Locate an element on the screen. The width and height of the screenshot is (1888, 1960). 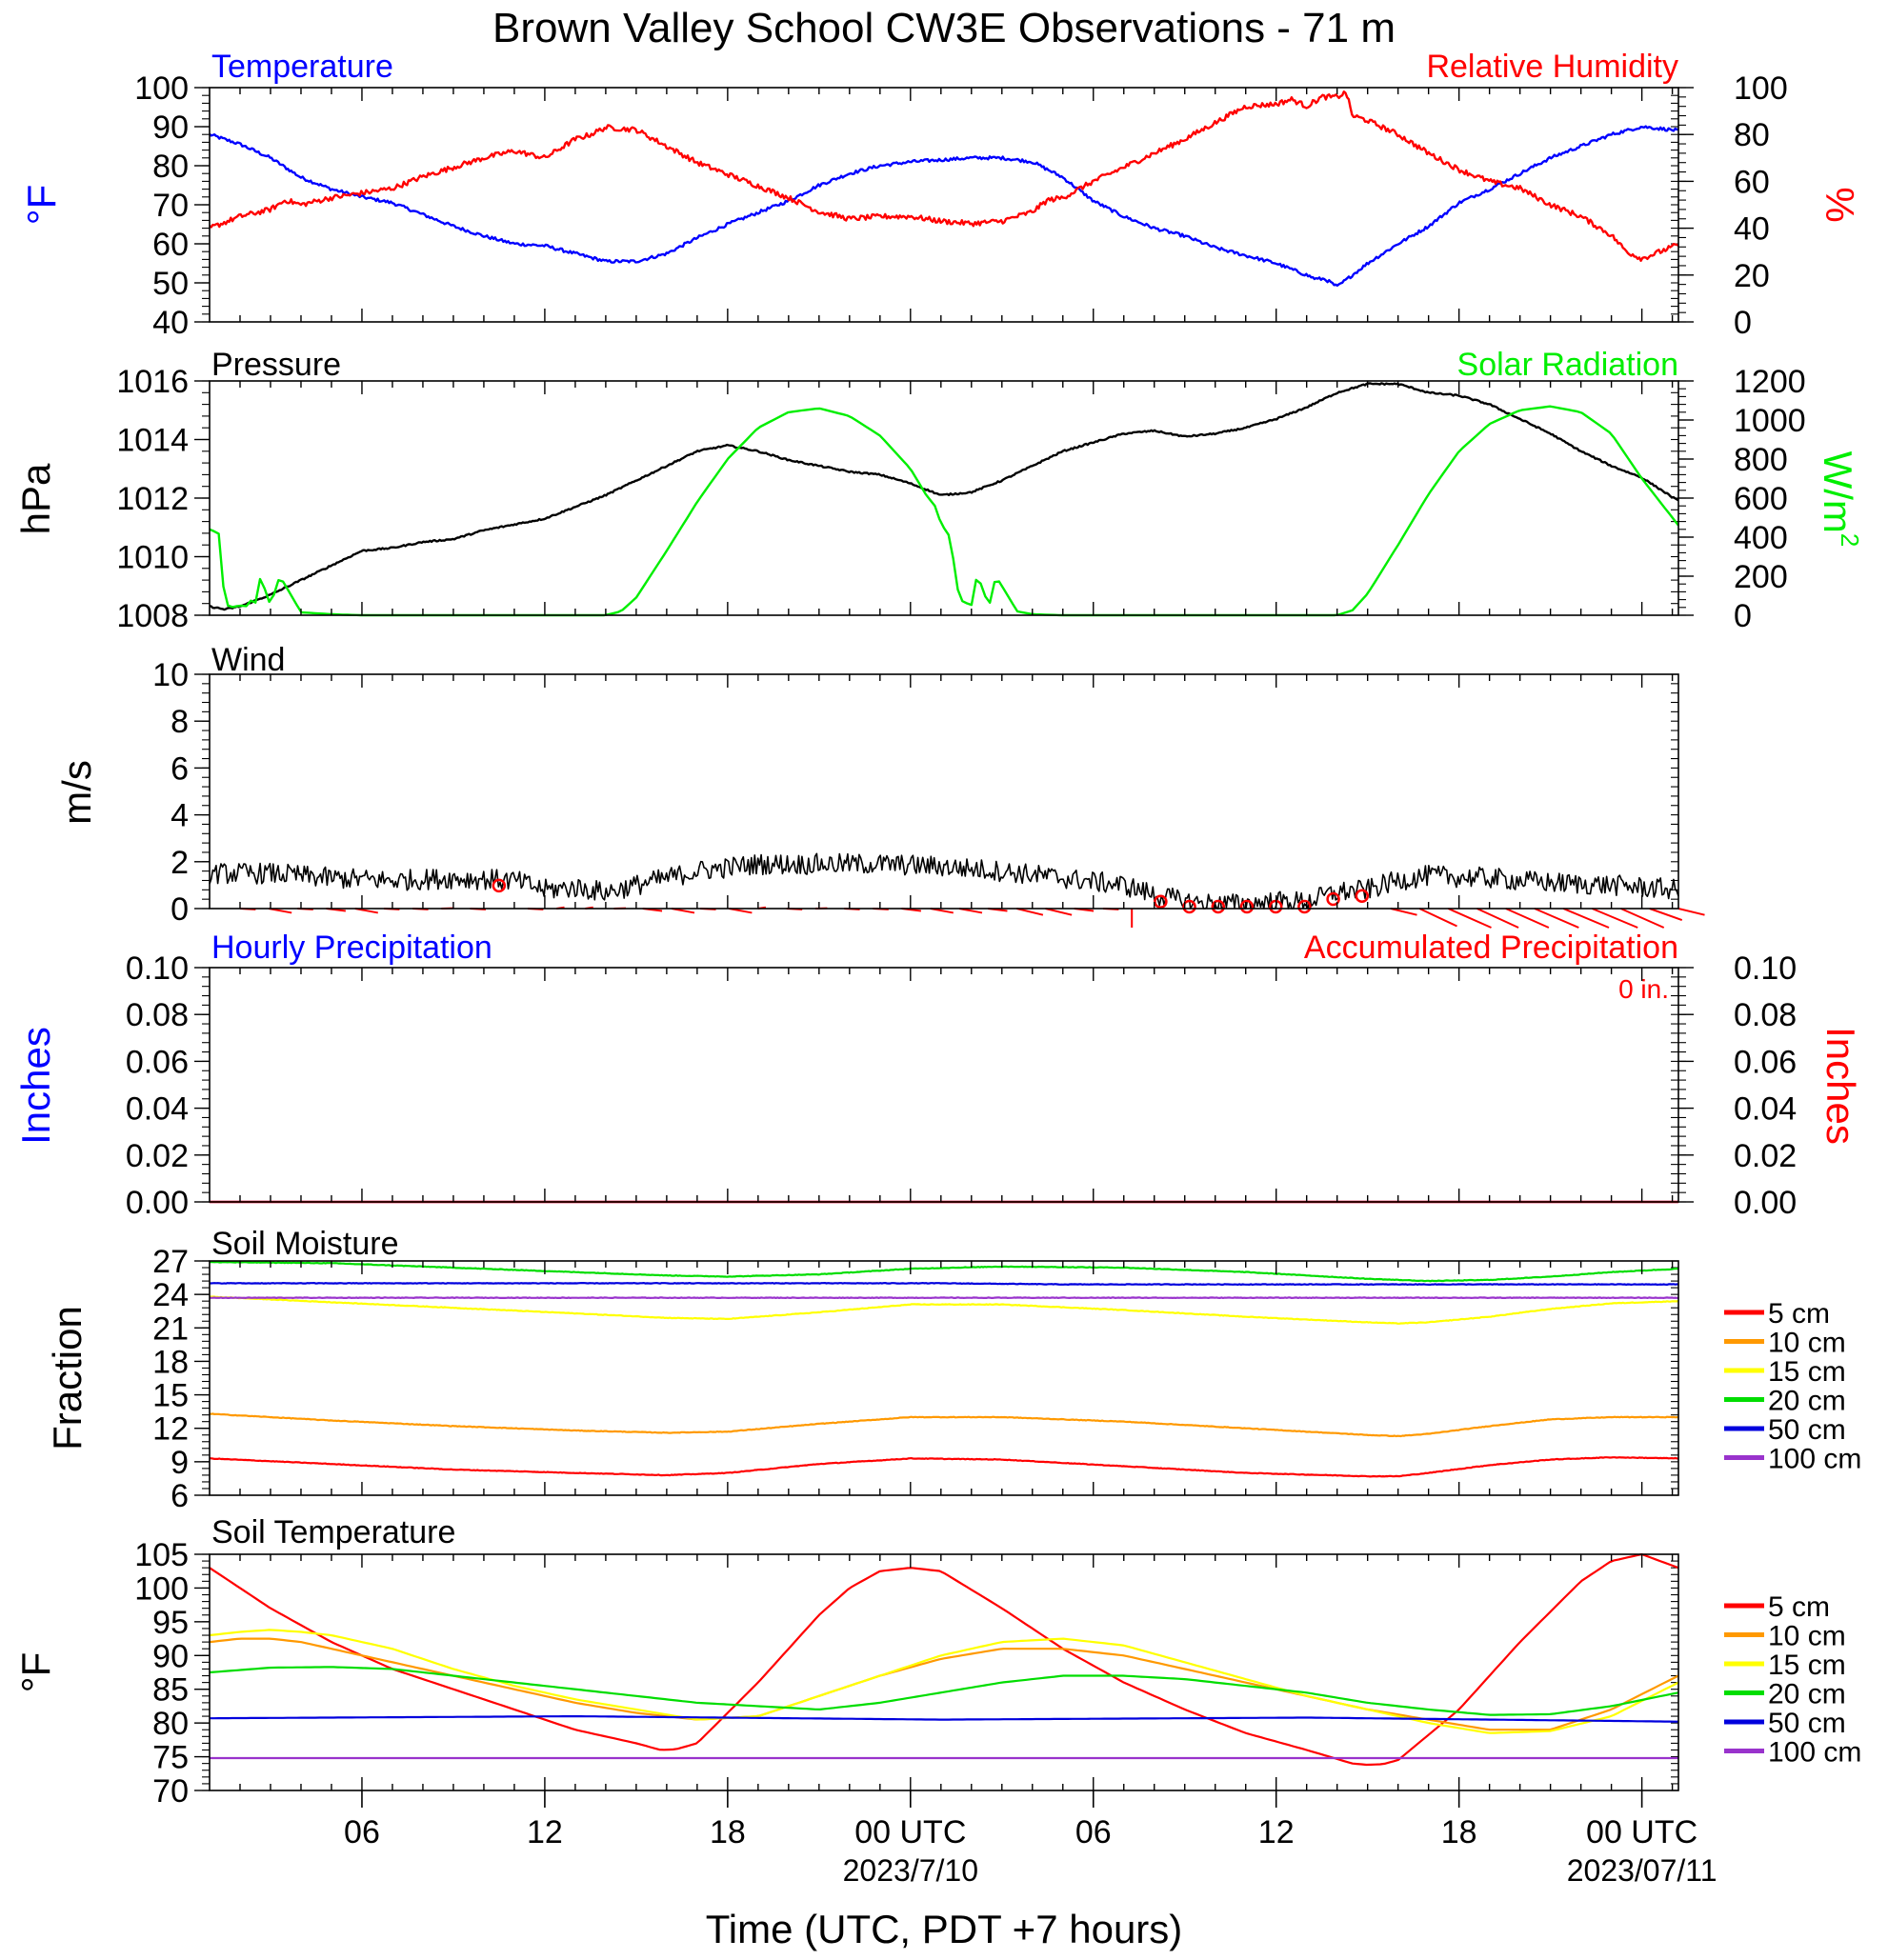
y-tick-label: 85 is located at coordinates (170, 1690).